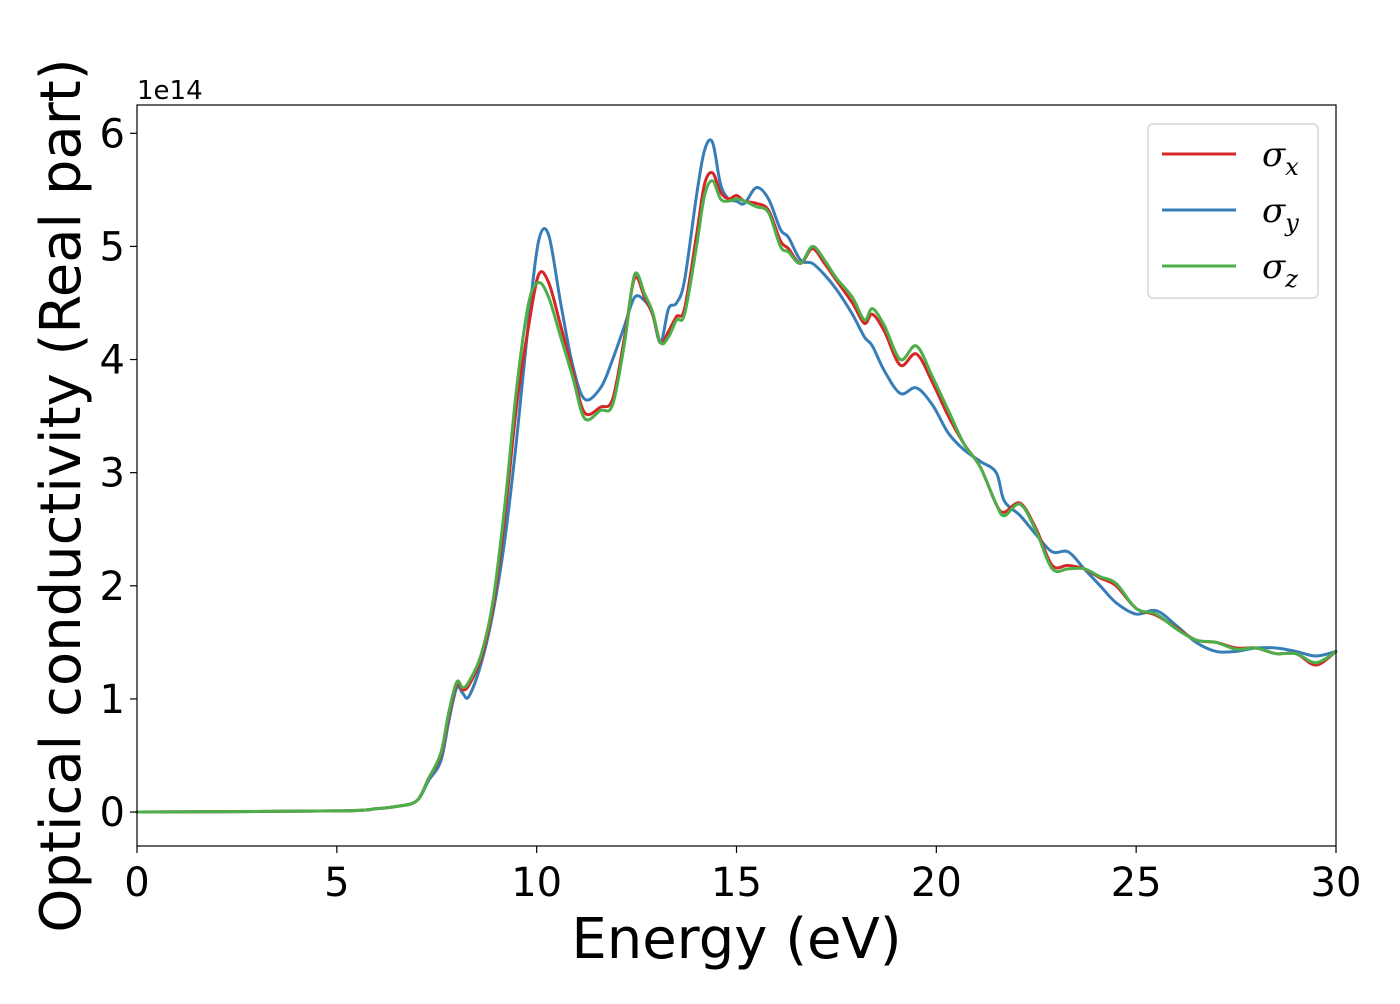  I want to click on x-axis-ticks: 0 5 10 15 20 25 30, so click(742, 876).